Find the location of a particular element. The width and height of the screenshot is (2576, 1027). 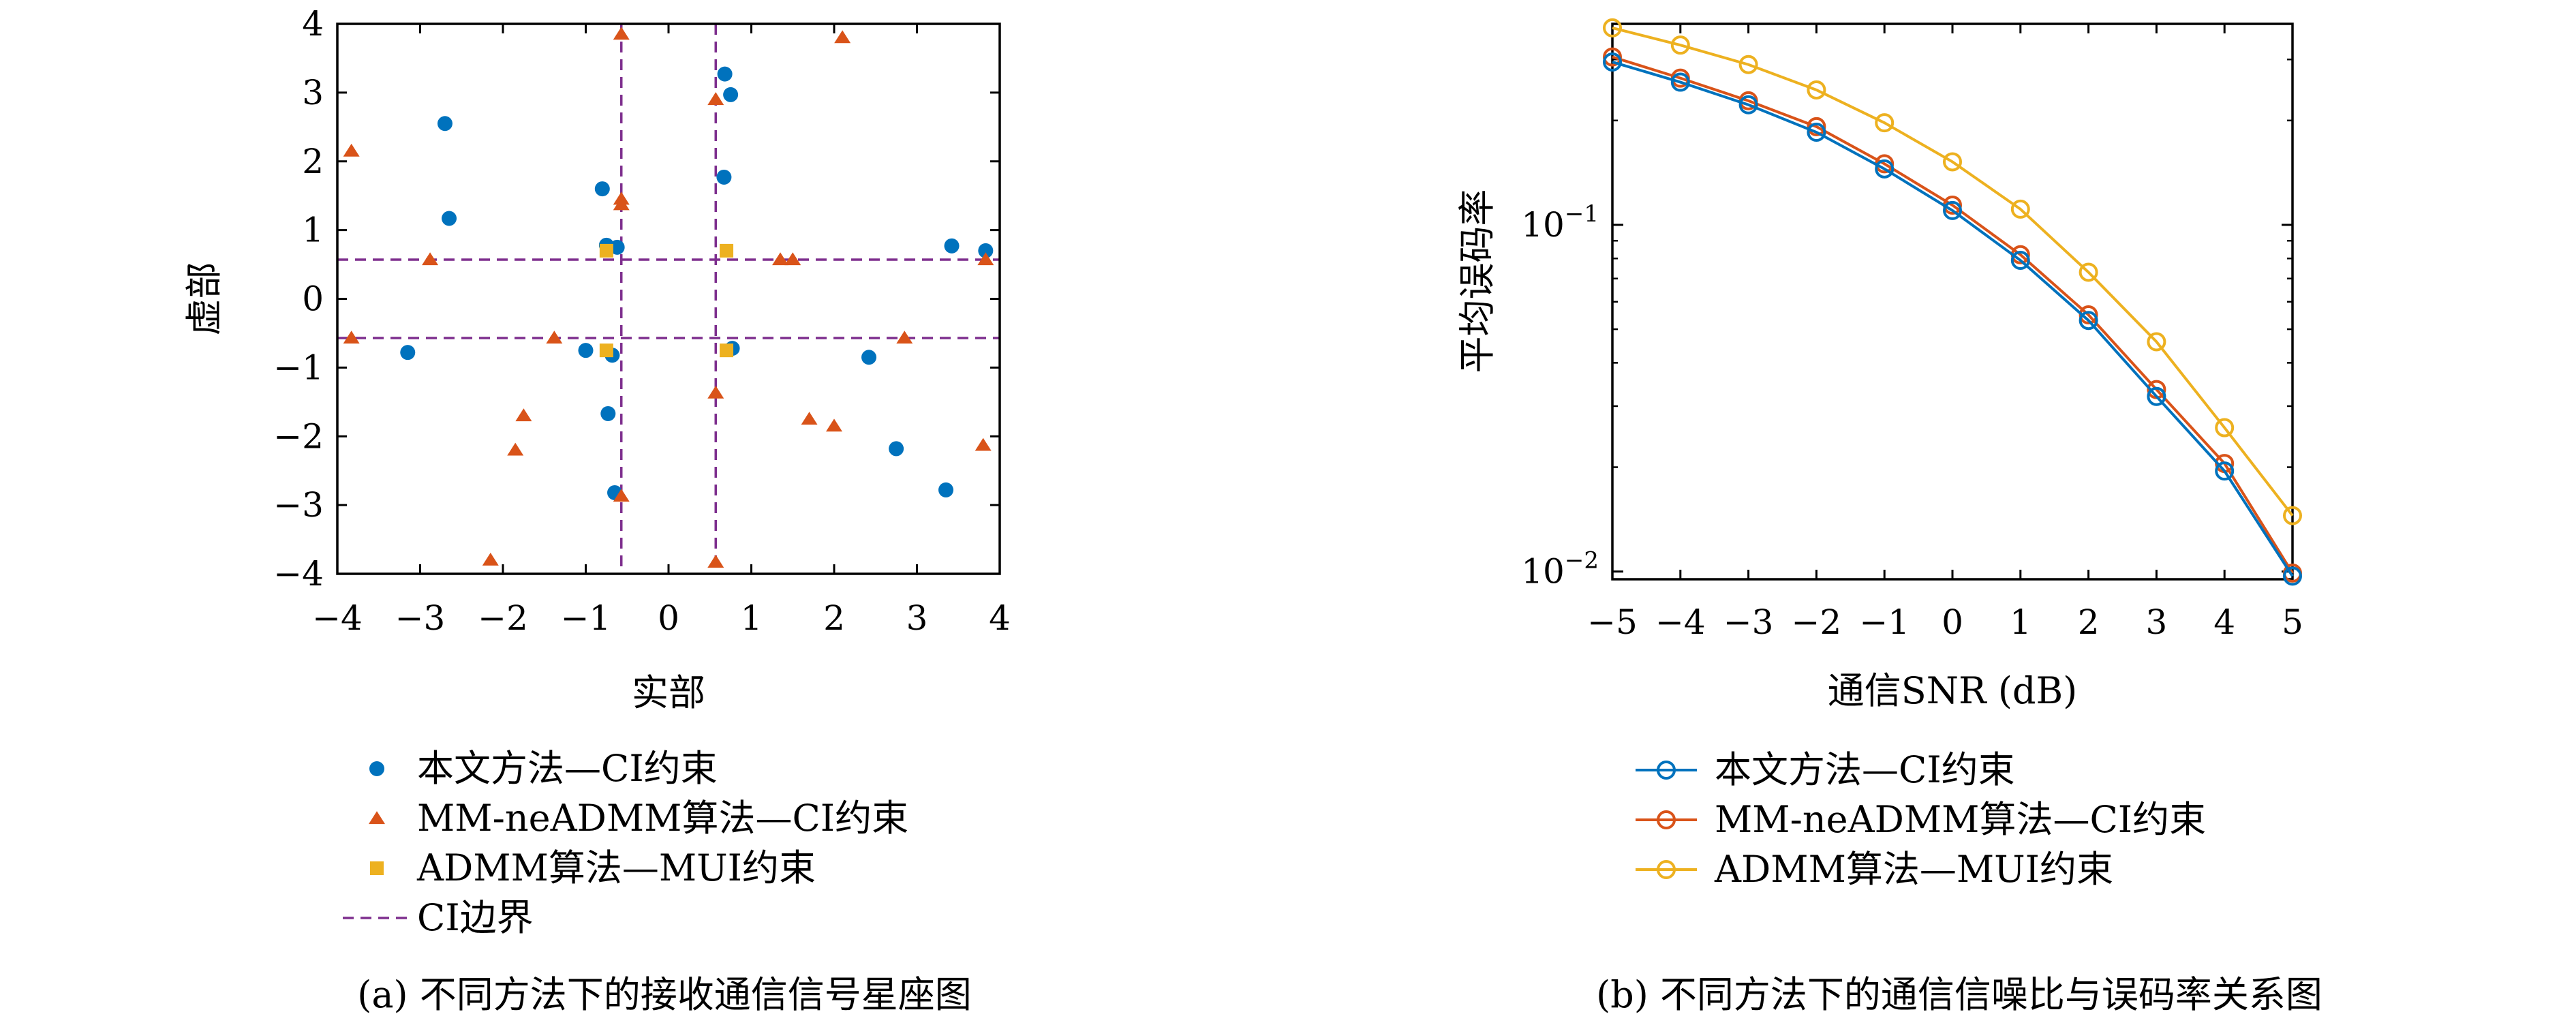

legend-marker-circle is located at coordinates (376, 768).